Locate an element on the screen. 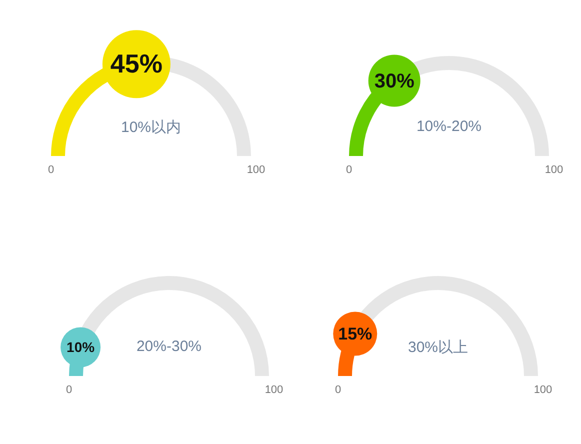 The image size is (581, 444). text: 30%以上 is located at coordinates (438, 347).